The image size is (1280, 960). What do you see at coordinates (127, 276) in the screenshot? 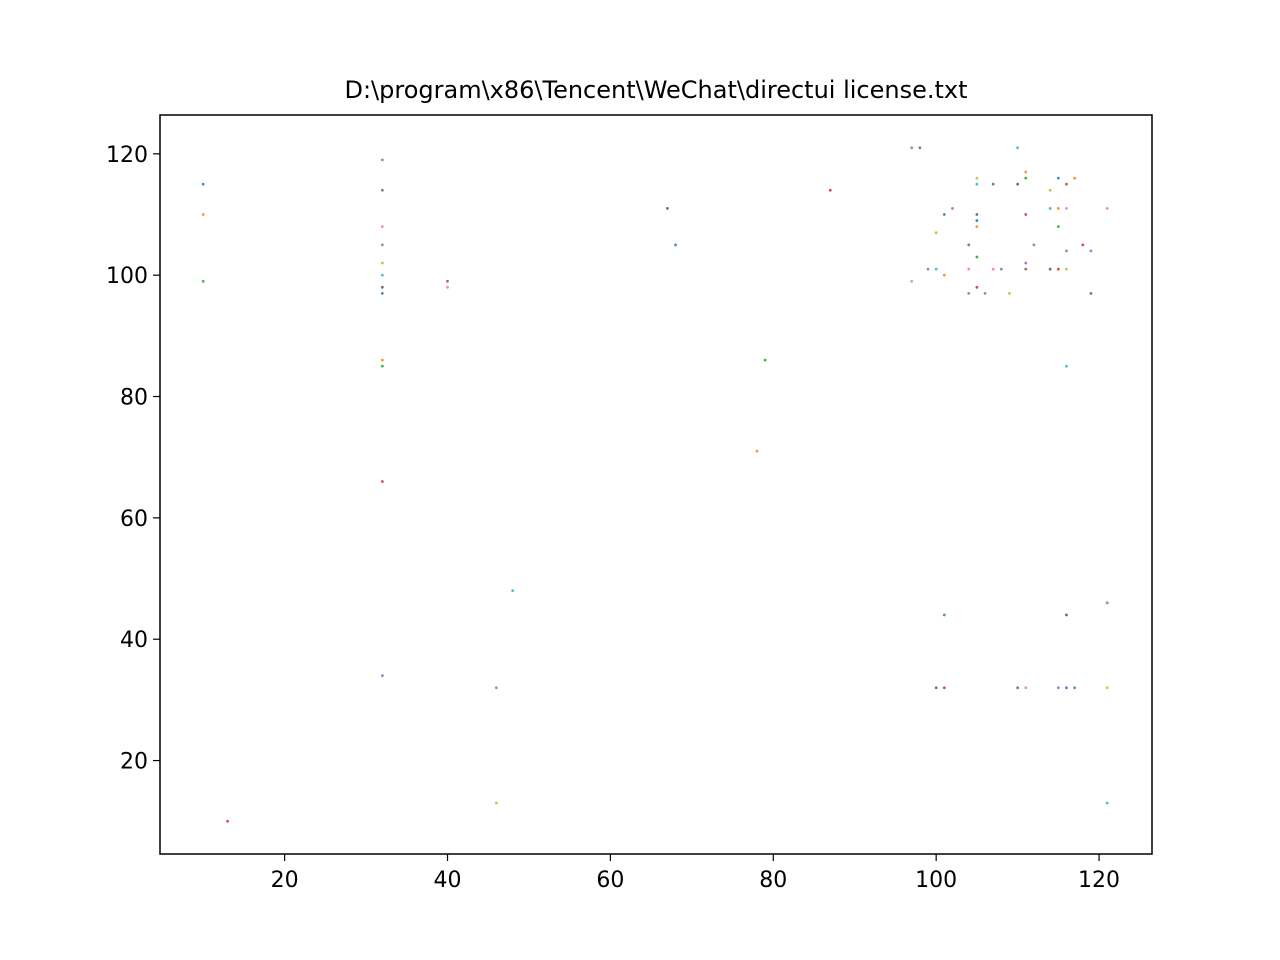
I see `y-tick-label: 100` at bounding box center [127, 276].